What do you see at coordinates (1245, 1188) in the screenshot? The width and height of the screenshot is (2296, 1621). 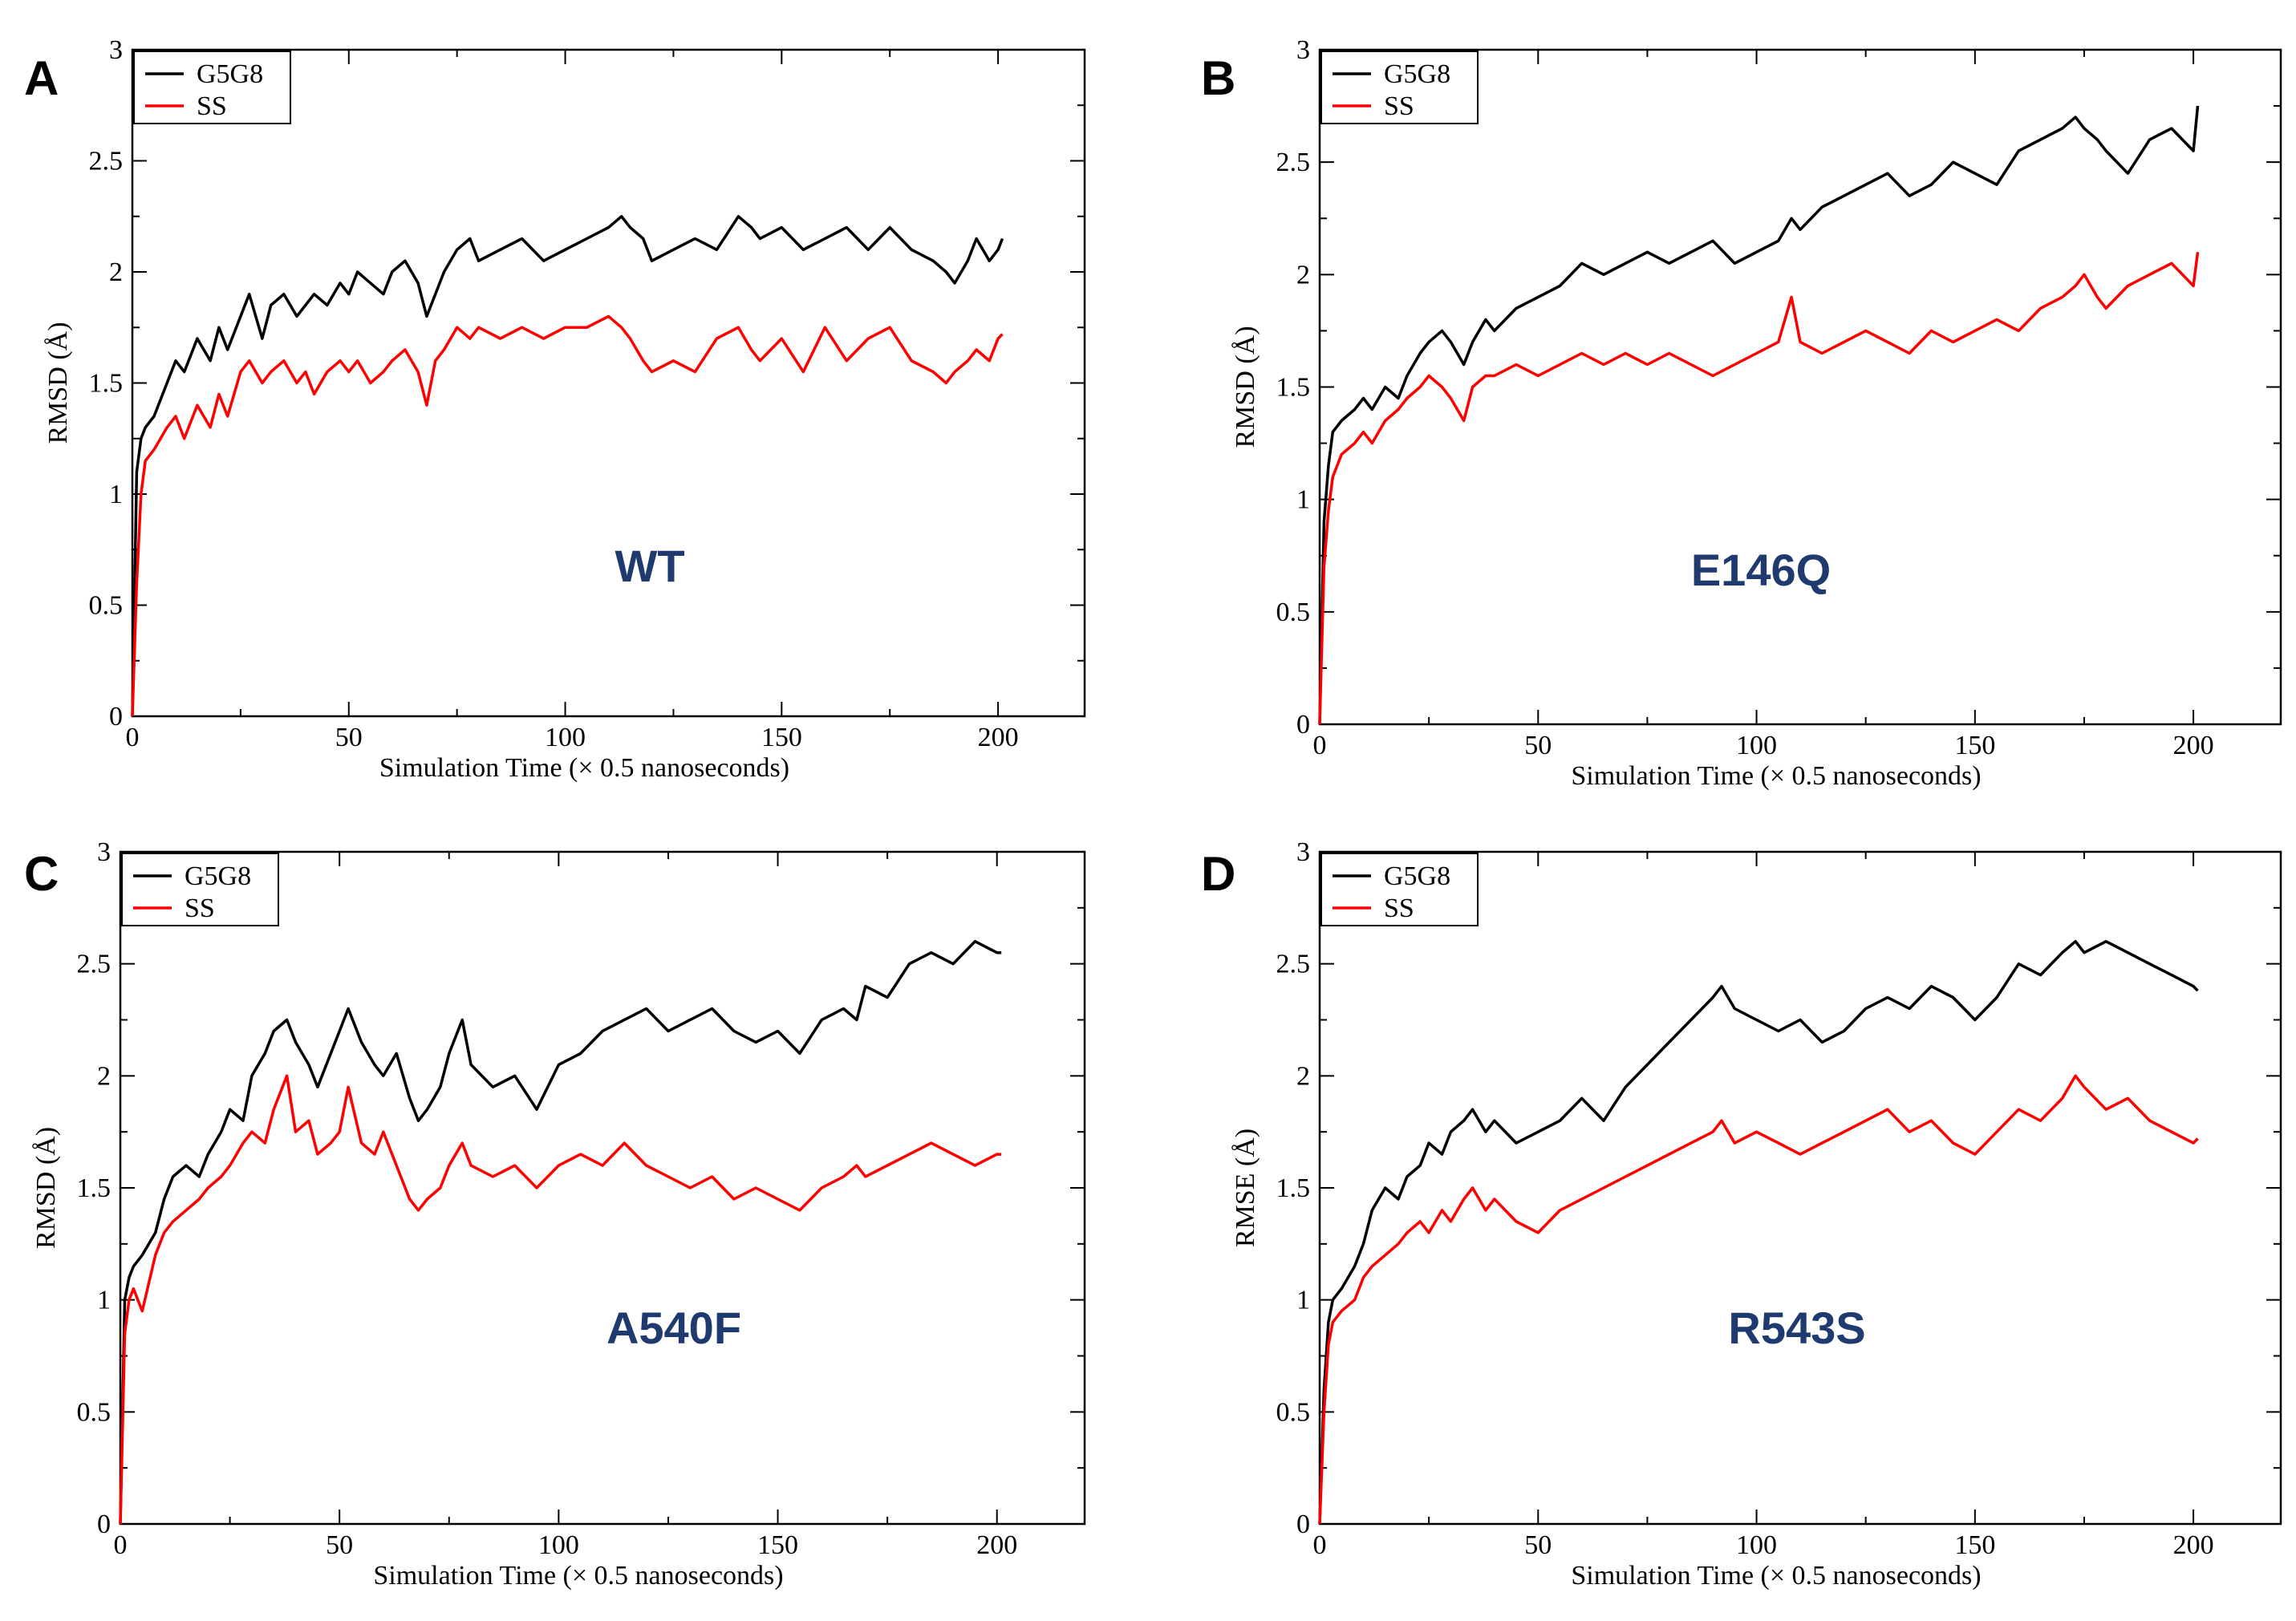 I see `y-axis-title: RMSE (Å)` at bounding box center [1245, 1188].